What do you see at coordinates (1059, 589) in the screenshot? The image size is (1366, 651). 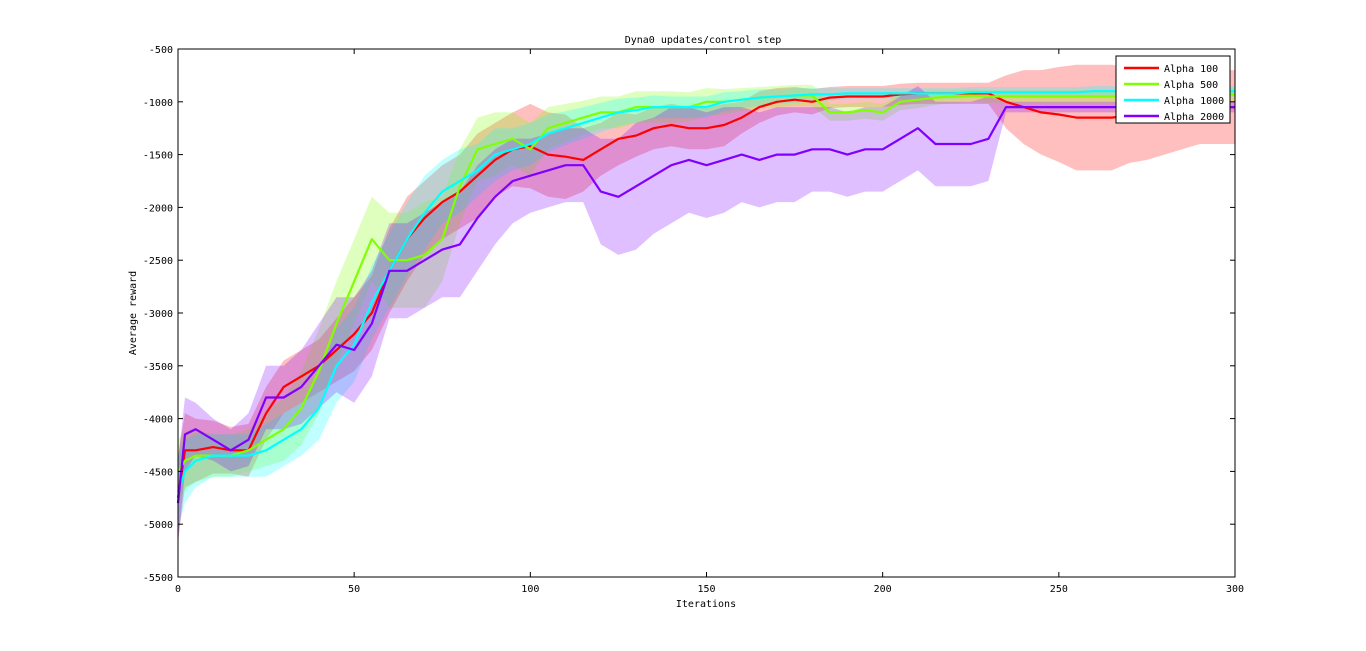 I see `x-tick-label: 250` at bounding box center [1059, 589].